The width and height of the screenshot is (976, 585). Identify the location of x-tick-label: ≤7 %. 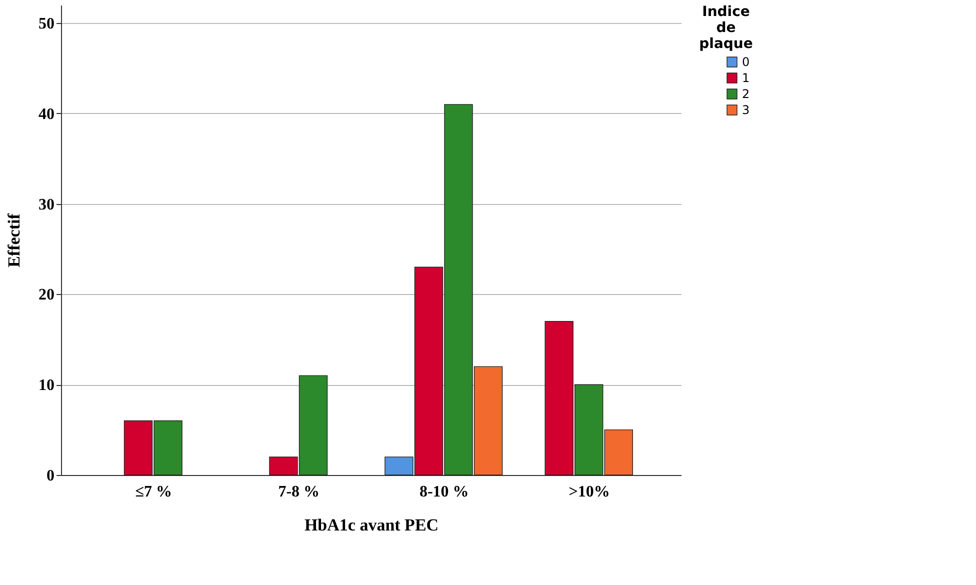
(153, 492).